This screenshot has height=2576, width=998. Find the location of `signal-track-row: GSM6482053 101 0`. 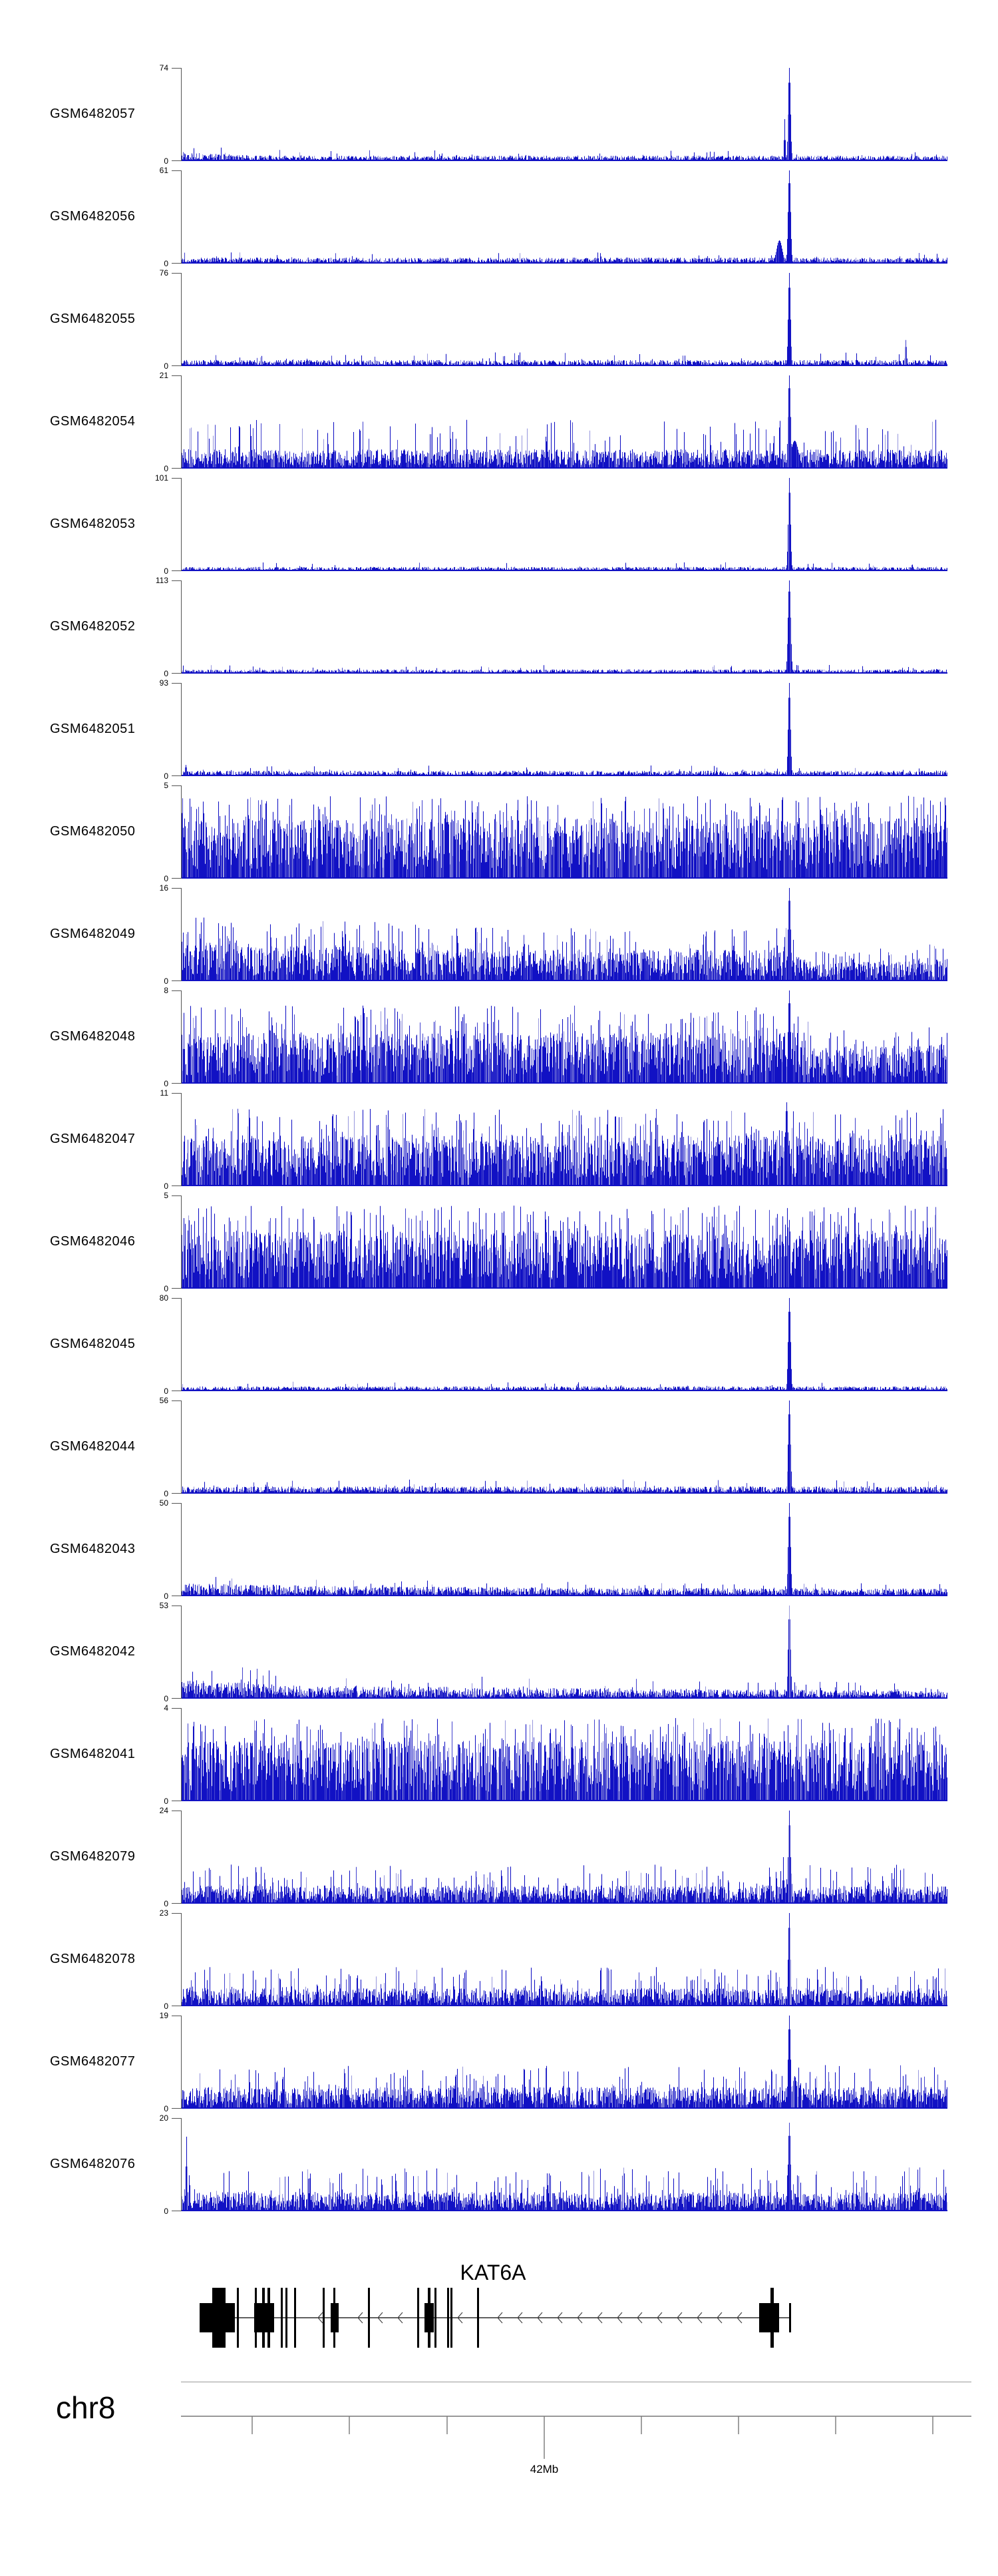

signal-track-row: GSM6482053 101 0 is located at coordinates (499, 522).